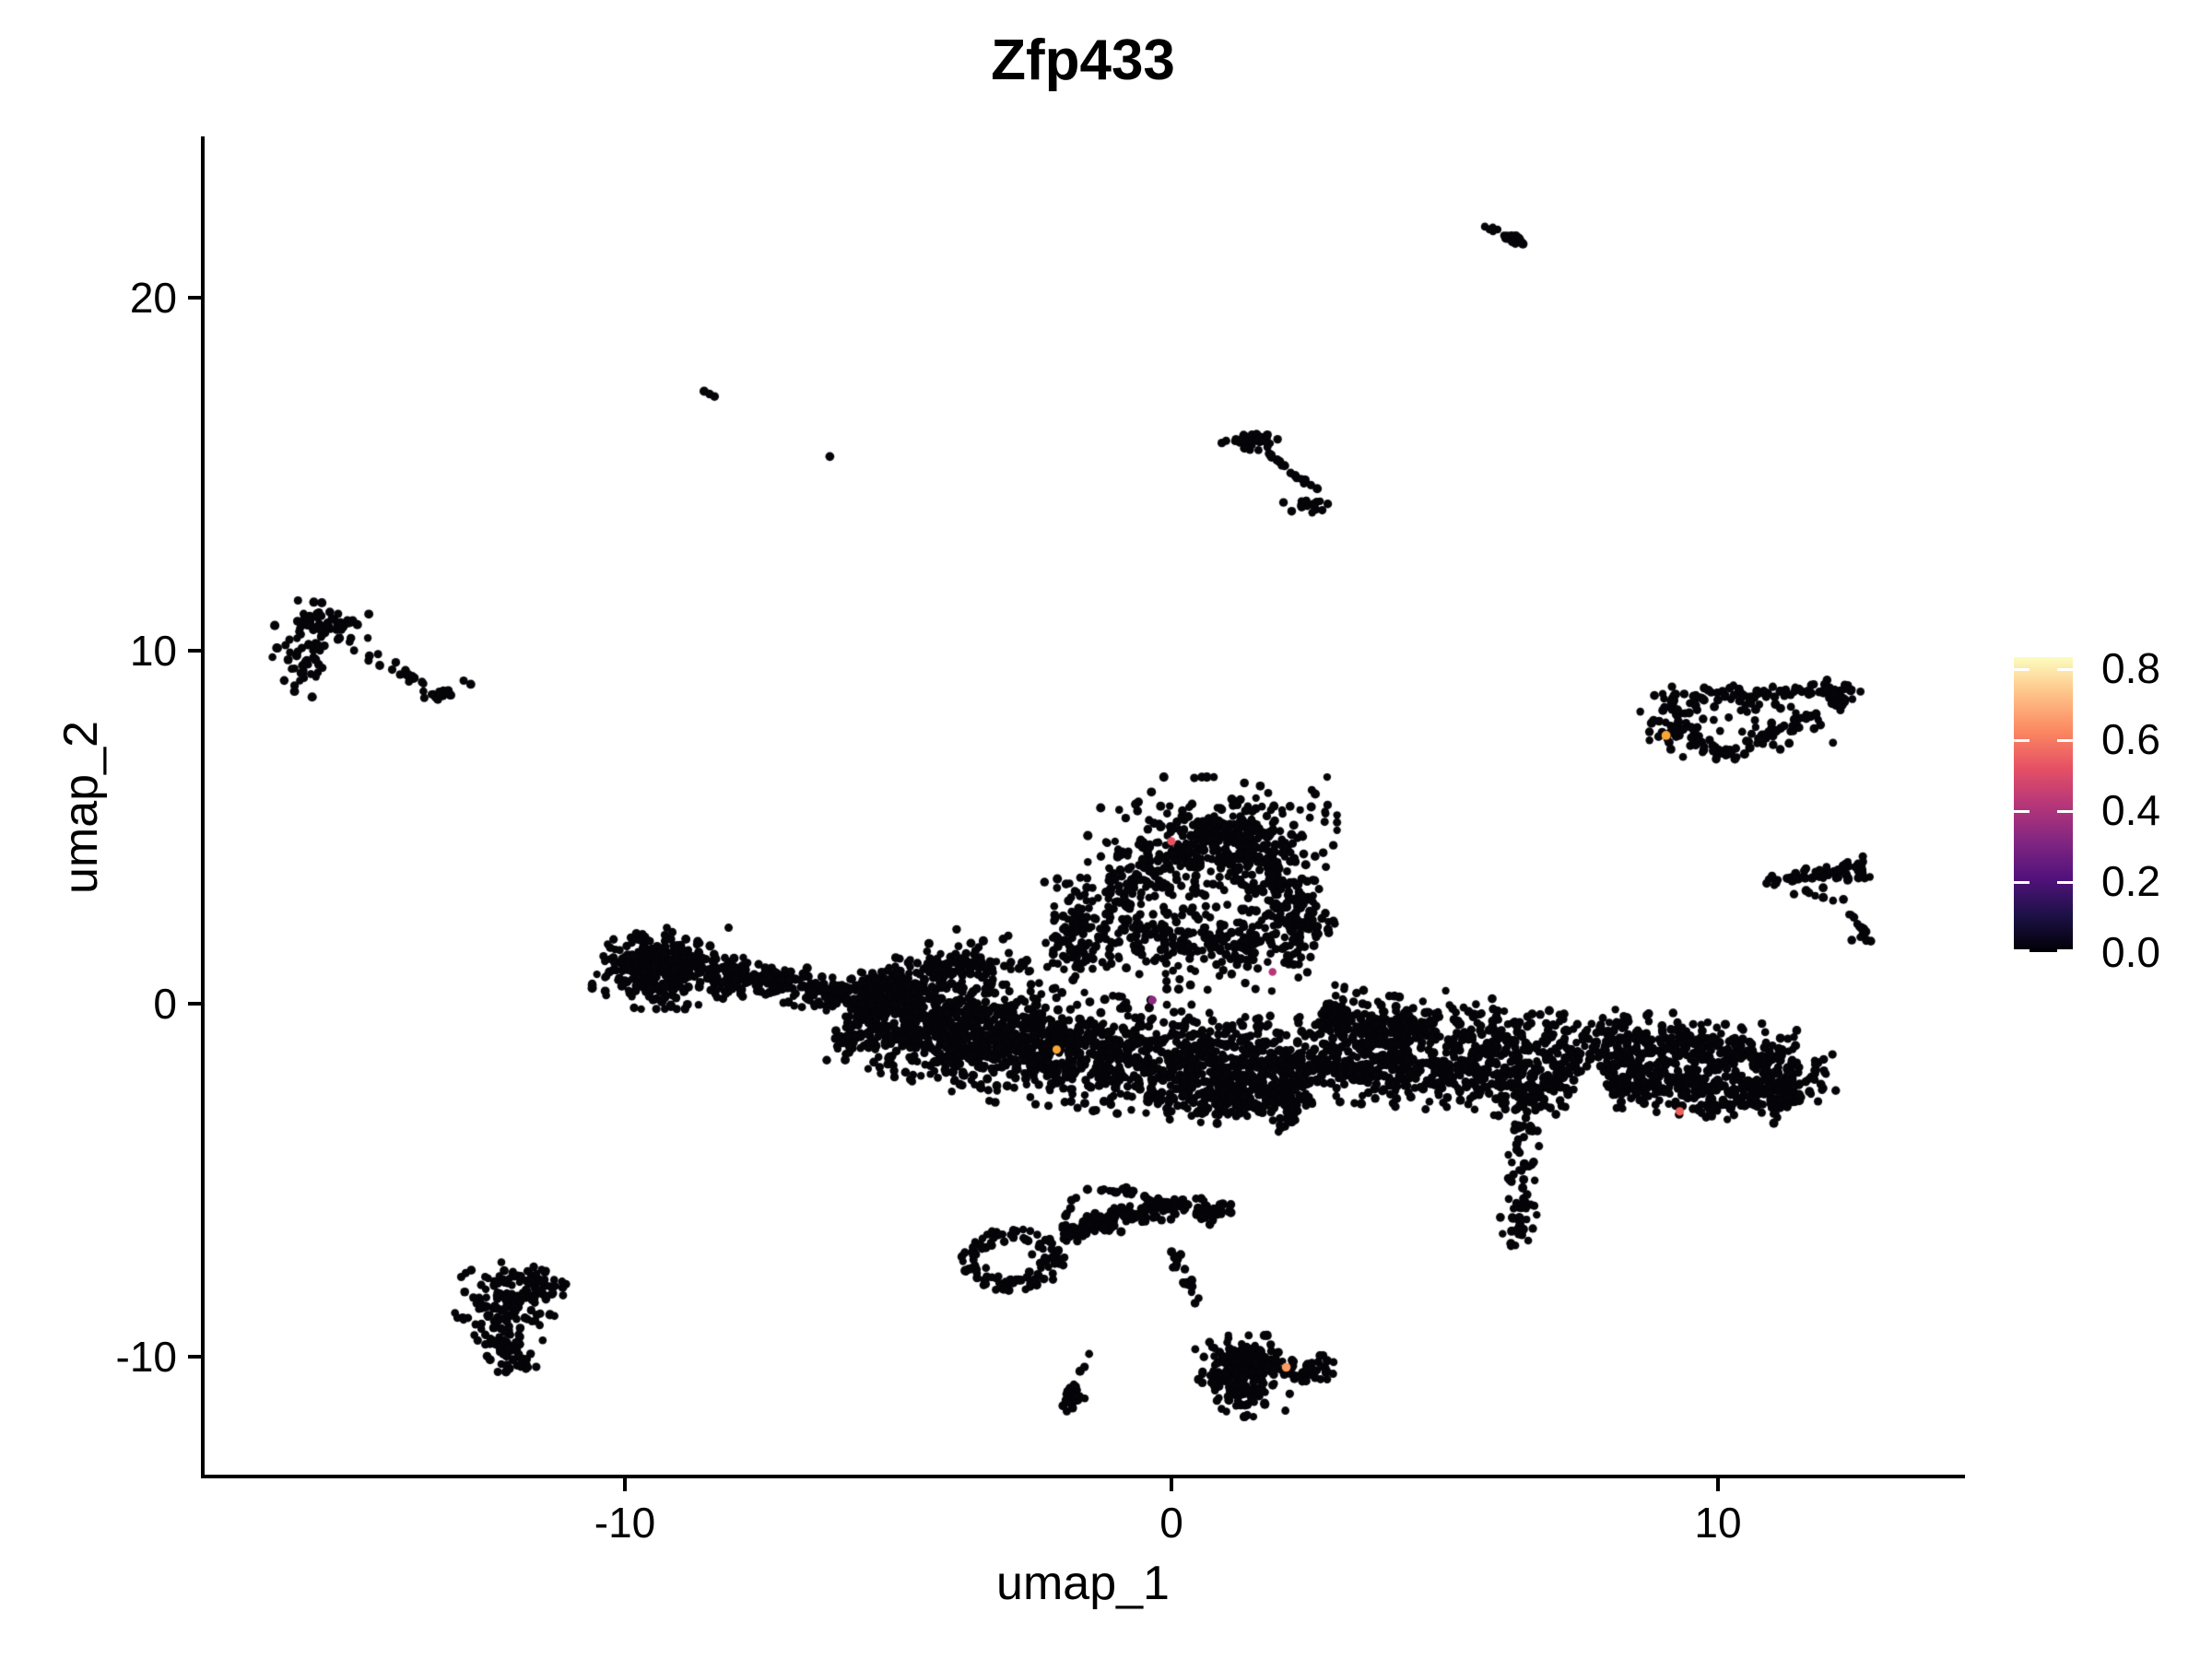 Image resolution: width=2212 pixels, height=1659 pixels. Describe the element at coordinates (81, 807) in the screenshot. I see `y-axis-title: umap_2` at that location.